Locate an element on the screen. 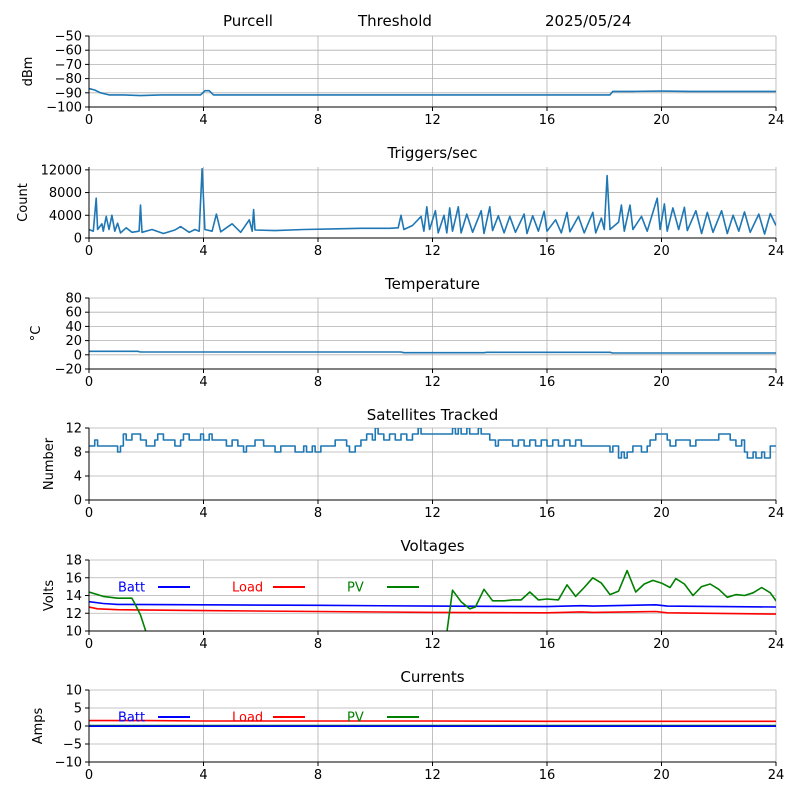 The width and height of the screenshot is (800, 800). panel-title: Temperature is located at coordinates (432, 284).